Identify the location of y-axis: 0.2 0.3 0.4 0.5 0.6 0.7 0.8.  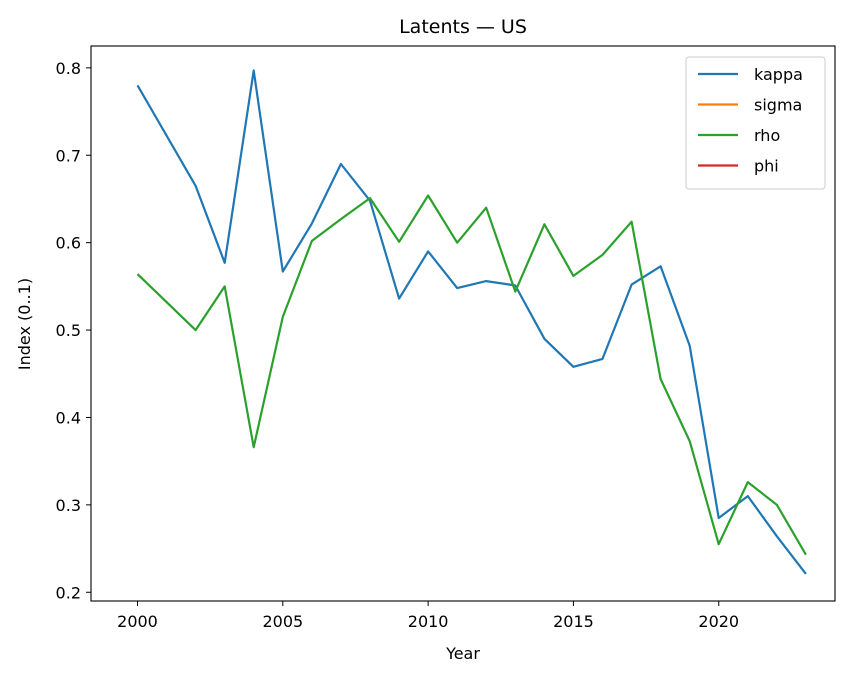
(73, 330).